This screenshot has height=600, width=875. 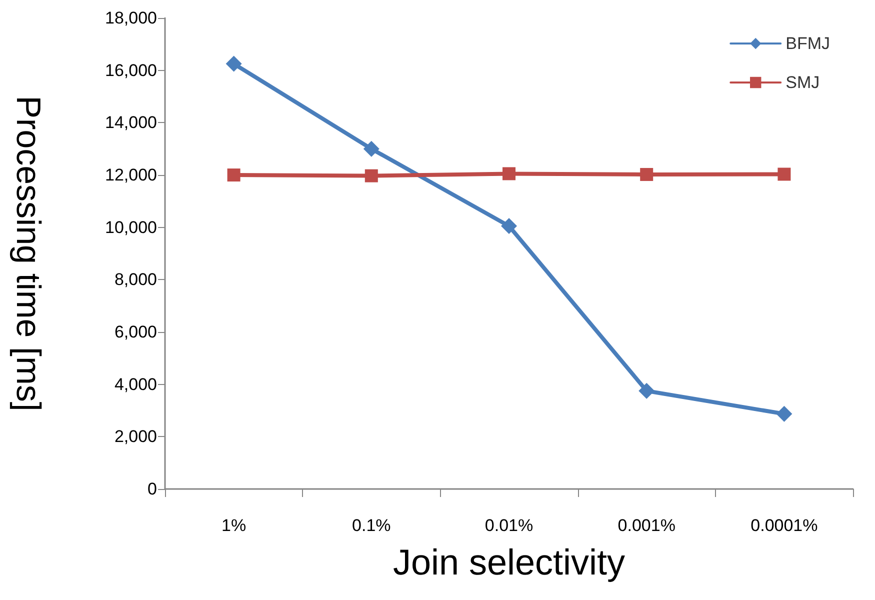 What do you see at coordinates (135, 384) in the screenshot?
I see `y-tick-label: 4,000` at bounding box center [135, 384].